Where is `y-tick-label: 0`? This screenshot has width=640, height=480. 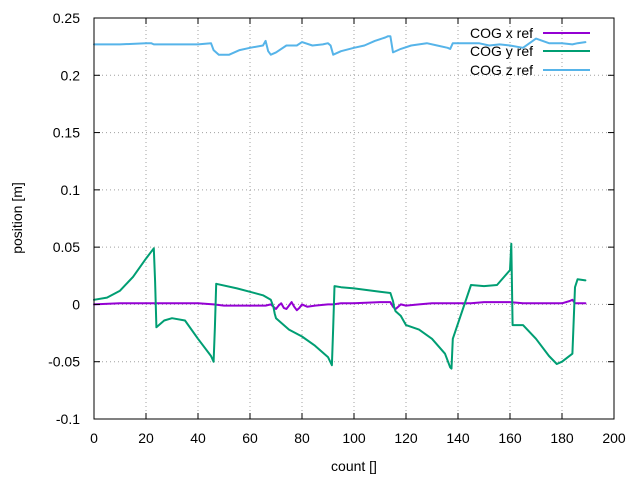 y-tick-label: 0 is located at coordinates (76, 304).